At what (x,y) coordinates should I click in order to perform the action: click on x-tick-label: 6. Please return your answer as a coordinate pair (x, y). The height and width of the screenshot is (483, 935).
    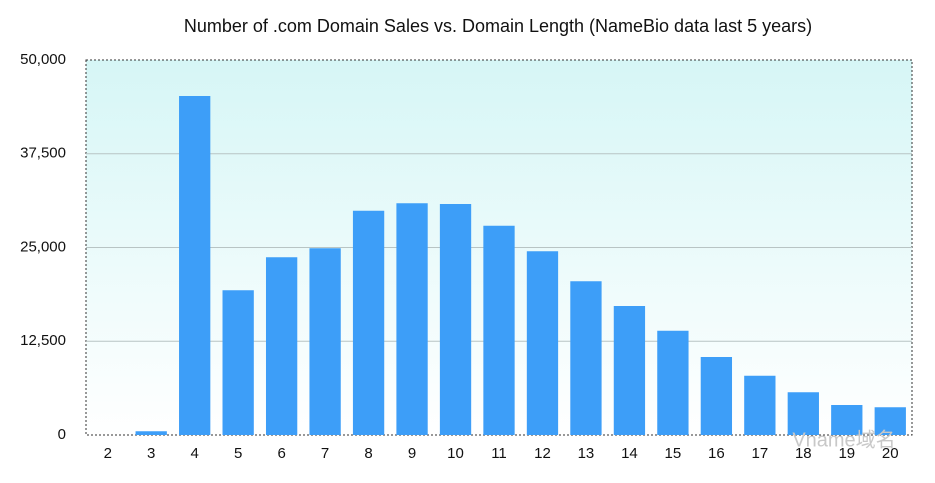
    Looking at the image, I should click on (281, 453).